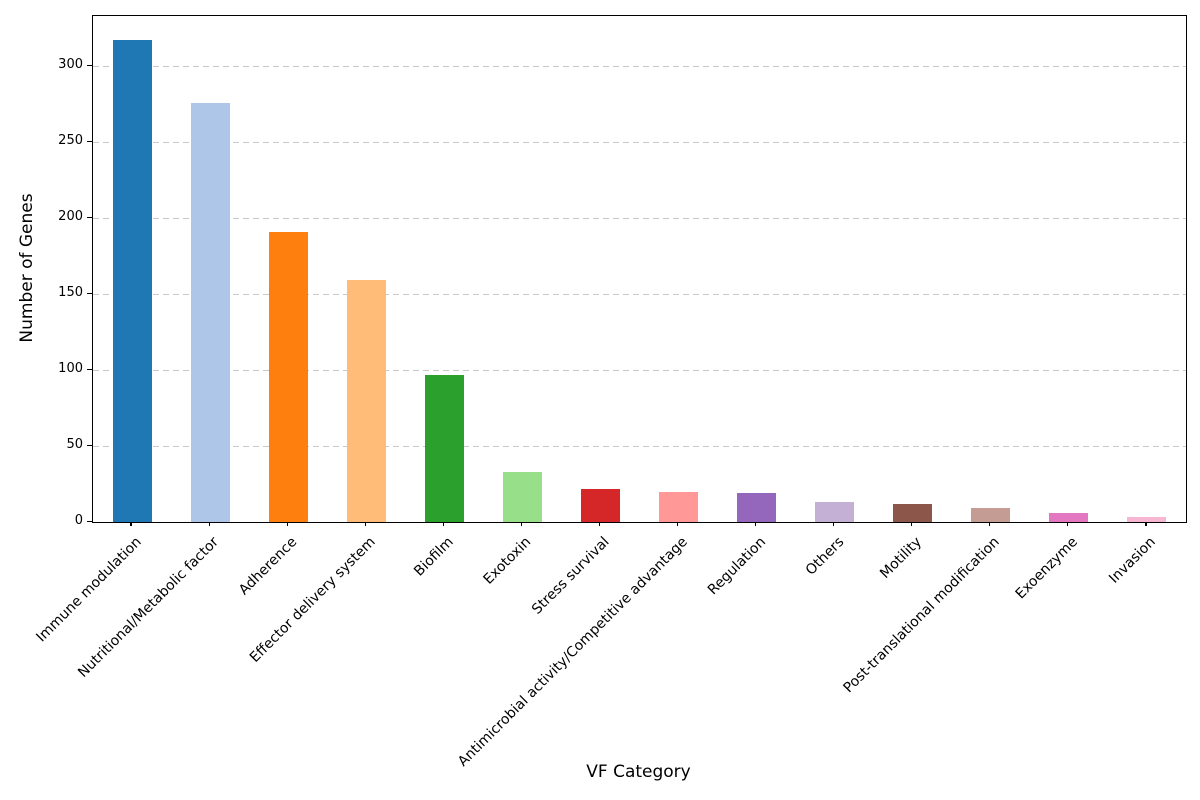 The height and width of the screenshot is (800, 1200). Describe the element at coordinates (132, 281) in the screenshot. I see `bar-immune-modulation` at that location.